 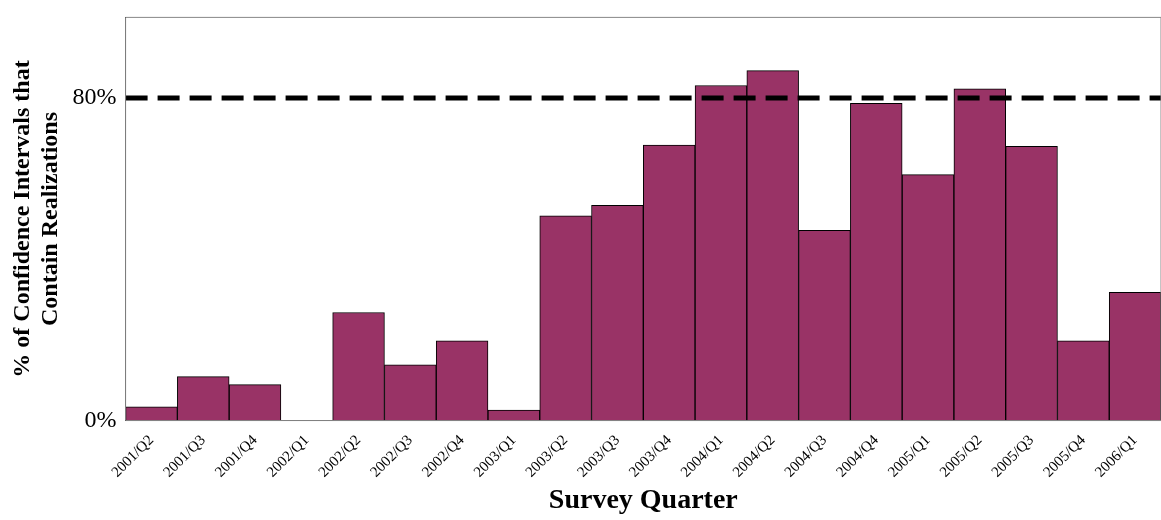 What do you see at coordinates (100, 418) in the screenshot?
I see `y-tick-label: 0%` at bounding box center [100, 418].